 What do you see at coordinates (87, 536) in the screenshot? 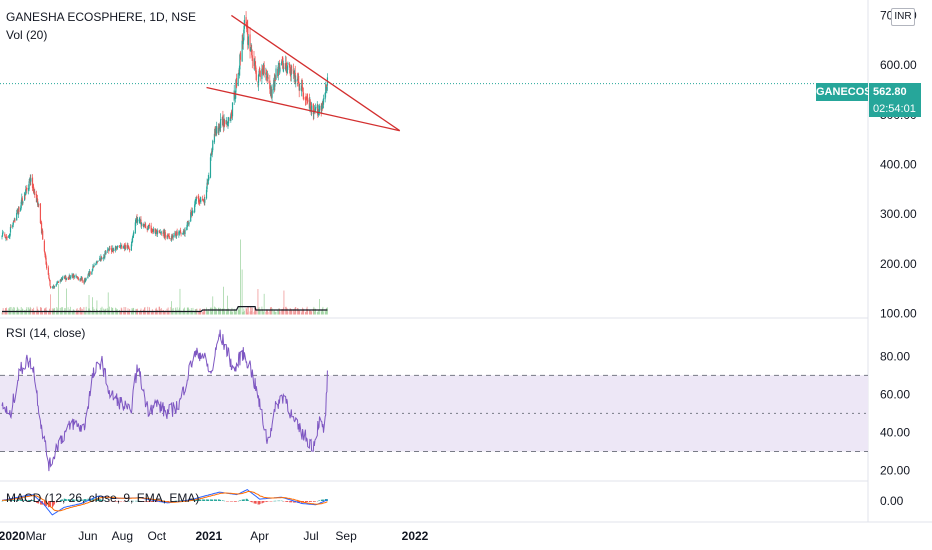
I see `time-tick-label: Jun` at bounding box center [87, 536].